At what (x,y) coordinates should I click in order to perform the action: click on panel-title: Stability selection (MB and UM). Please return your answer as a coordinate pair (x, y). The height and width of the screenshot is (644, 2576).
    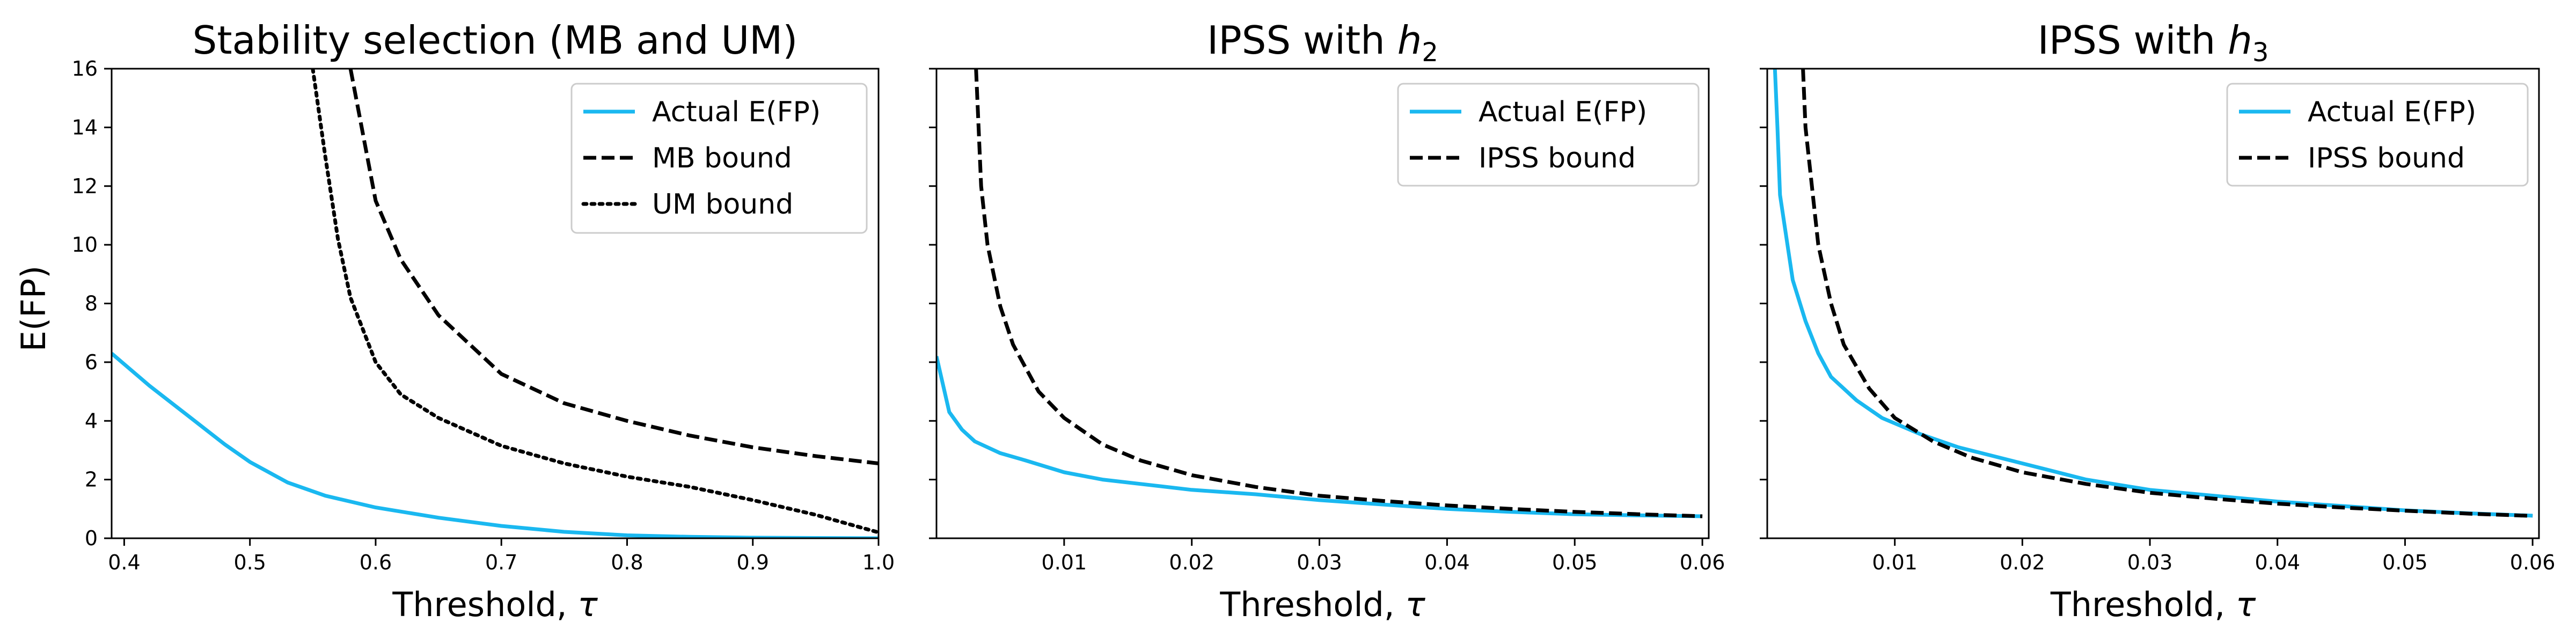
    Looking at the image, I should click on (495, 40).